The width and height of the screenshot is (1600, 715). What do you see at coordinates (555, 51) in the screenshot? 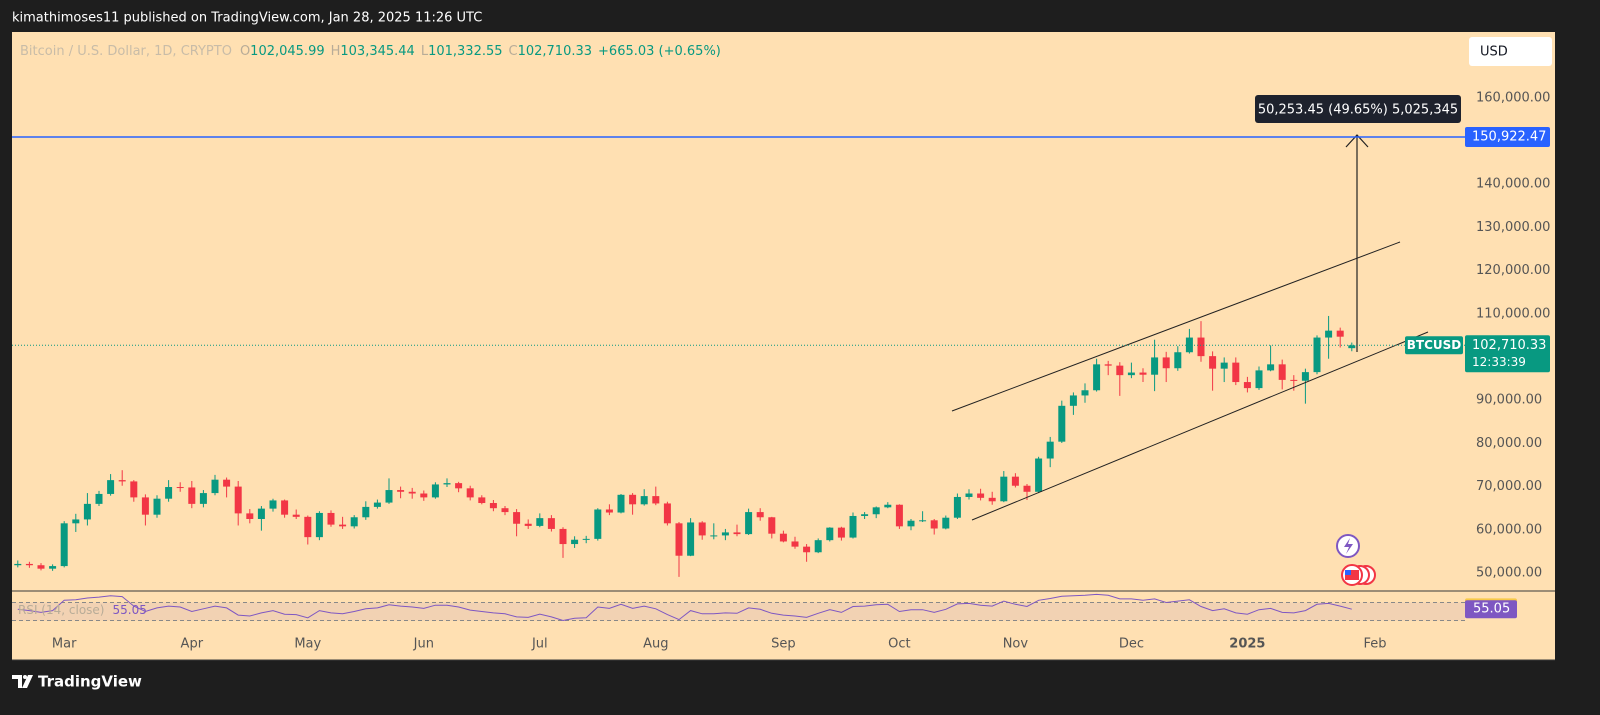
I see `ohlc-value: 102,710.33` at bounding box center [555, 51].